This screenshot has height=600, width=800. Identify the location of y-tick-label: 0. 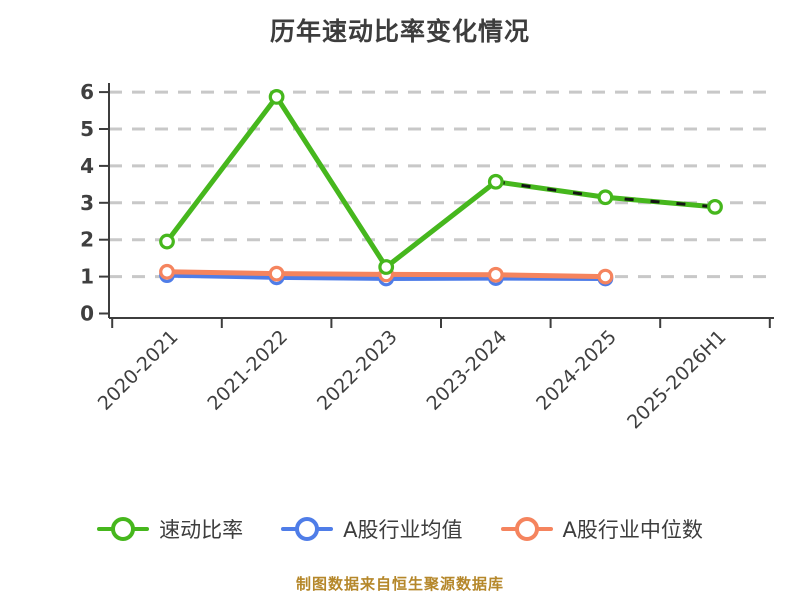
(87, 314).